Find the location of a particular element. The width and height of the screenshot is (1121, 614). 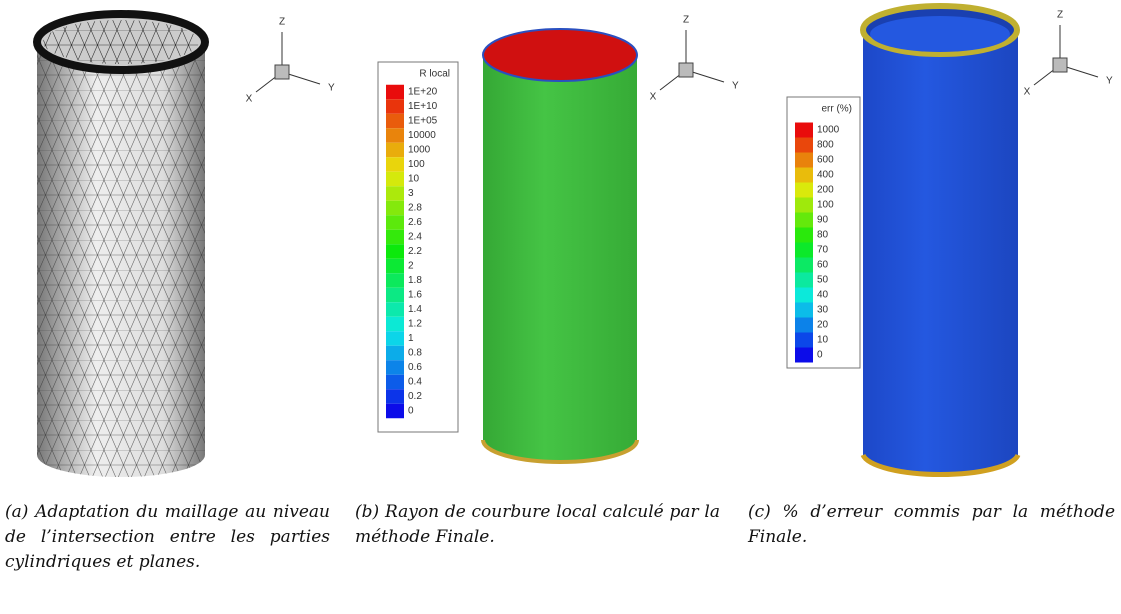

caption-label: (b) is located at coordinates (367, 512).